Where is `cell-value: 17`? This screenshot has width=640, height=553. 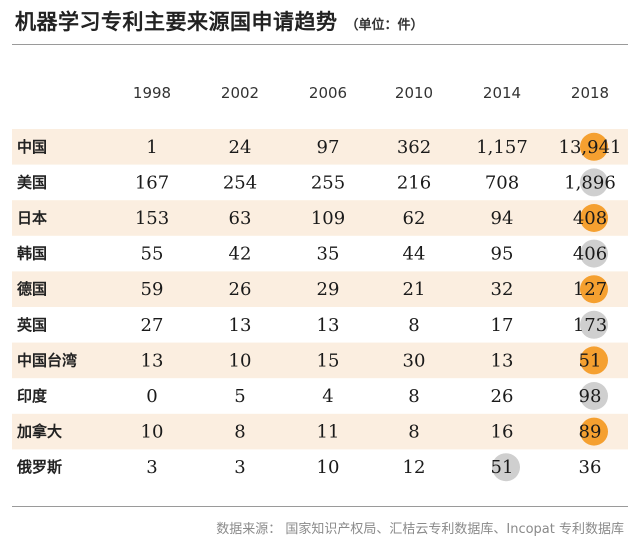 cell-value: 17 is located at coordinates (502, 325).